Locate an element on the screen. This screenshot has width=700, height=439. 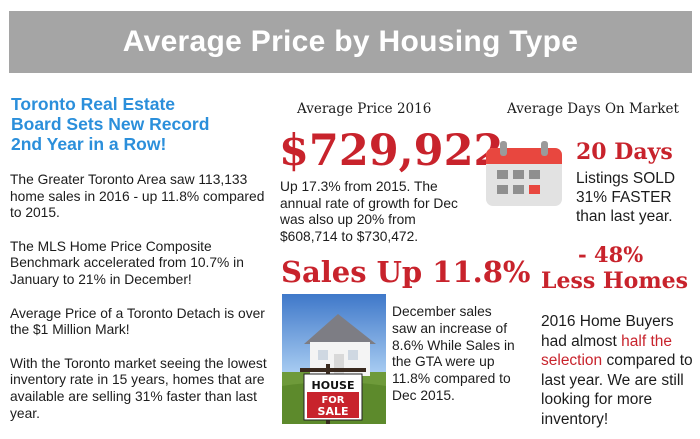
page-title: Average Price by Housing Type is located at coordinates (350, 41).